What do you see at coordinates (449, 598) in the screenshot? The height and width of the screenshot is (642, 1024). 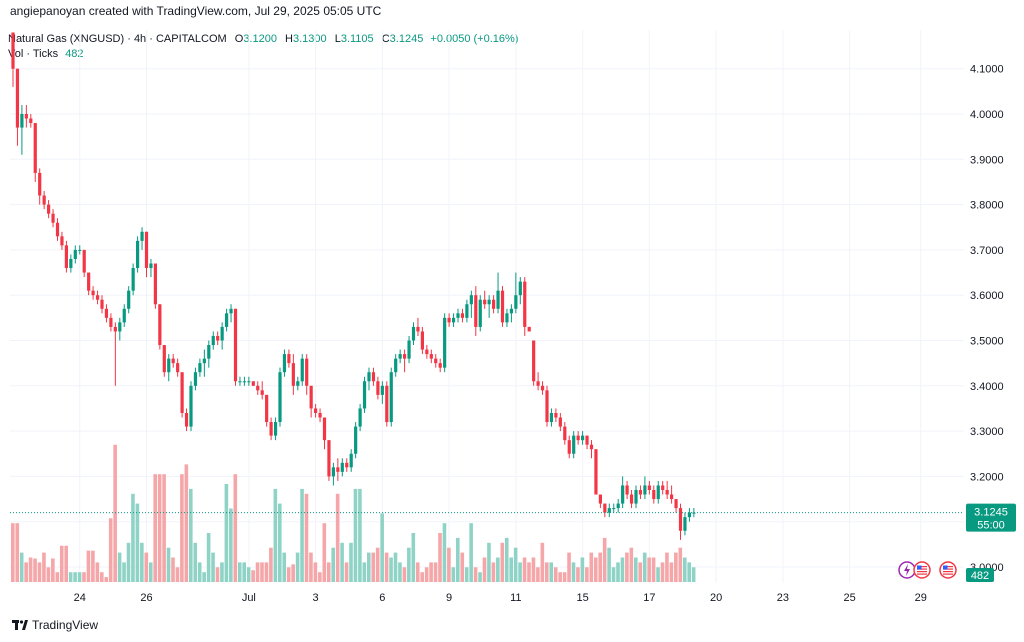 I see `time-tick-label: 9` at bounding box center [449, 598].